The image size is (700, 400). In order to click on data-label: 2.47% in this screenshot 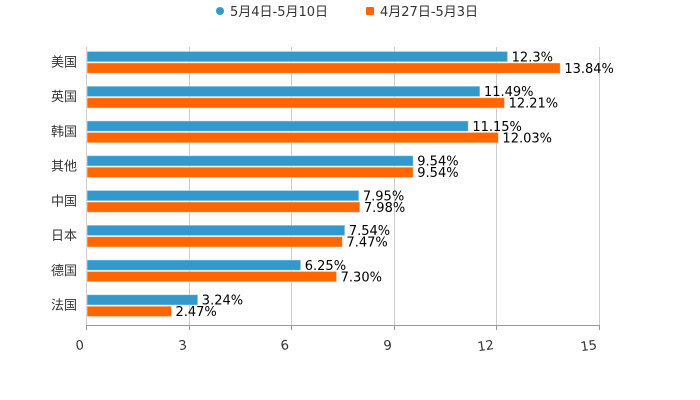, I will do `click(195, 312)`.